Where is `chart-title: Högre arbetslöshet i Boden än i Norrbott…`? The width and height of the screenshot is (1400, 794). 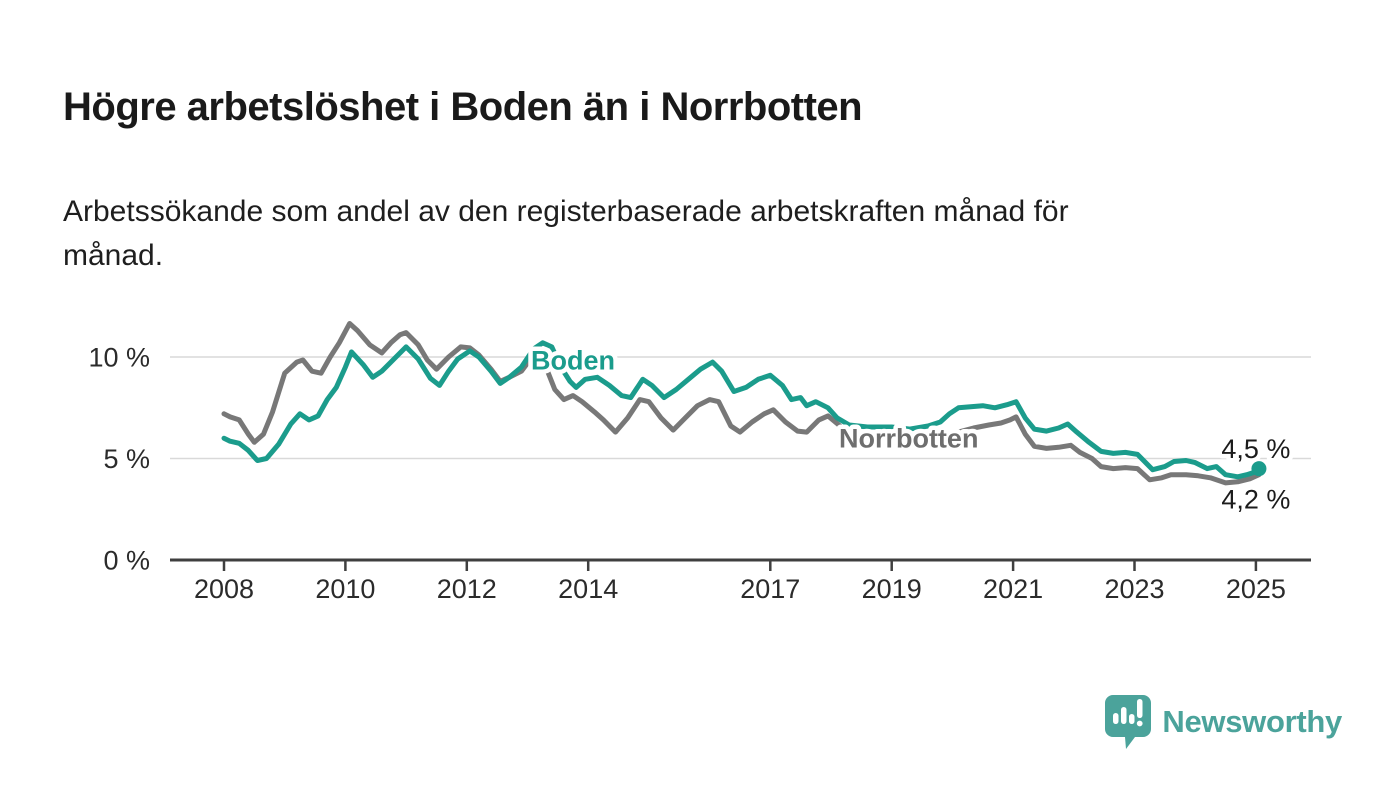
chart-title: Högre arbetslöshet i Boden än i Norrbott… is located at coordinates (463, 106).